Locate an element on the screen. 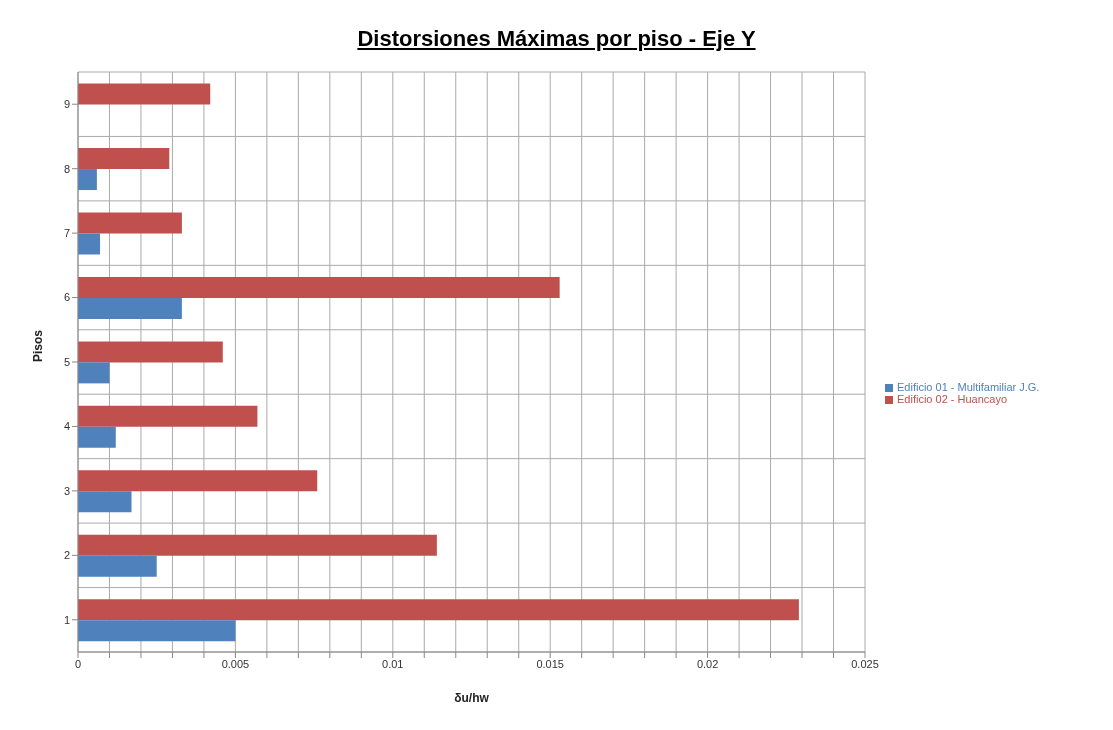 Image resolution: width=1113 pixels, height=730 pixels. x-tick-label: 0.02 is located at coordinates (707, 663).